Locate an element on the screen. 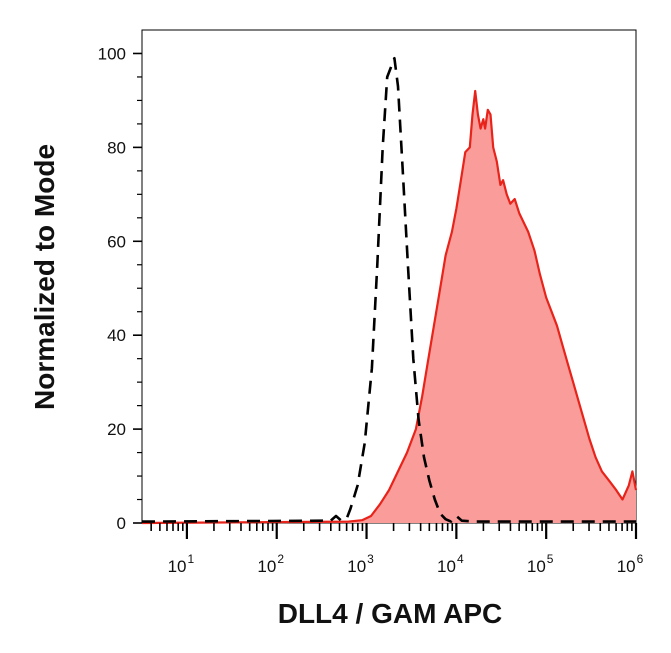  x-tick-exponent: 3 is located at coordinates (370, 559).